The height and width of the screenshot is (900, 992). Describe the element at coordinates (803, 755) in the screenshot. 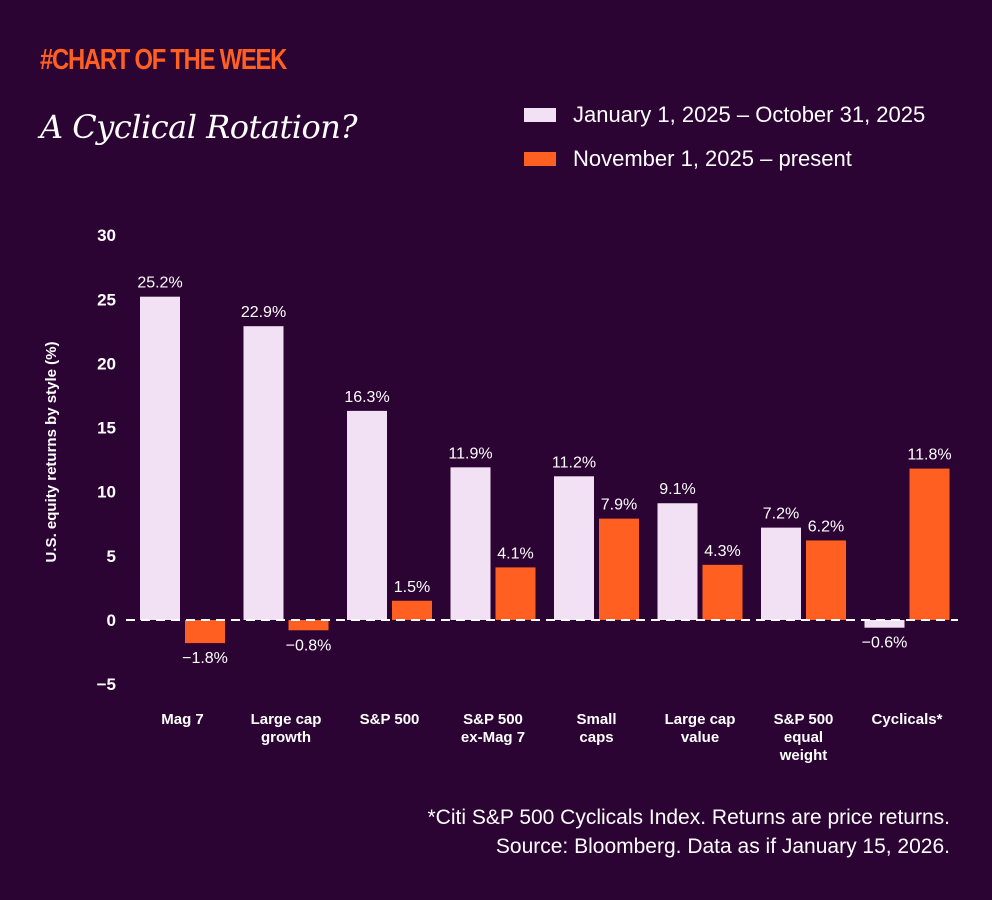

I see `category-label: weight` at that location.